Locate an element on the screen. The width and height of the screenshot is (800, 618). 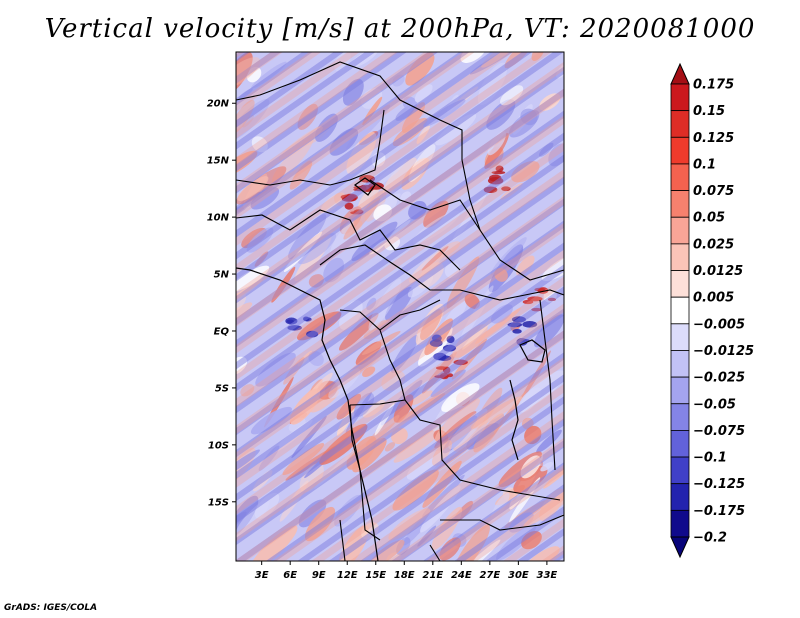
coast-line is located at coordinates (307, 414).